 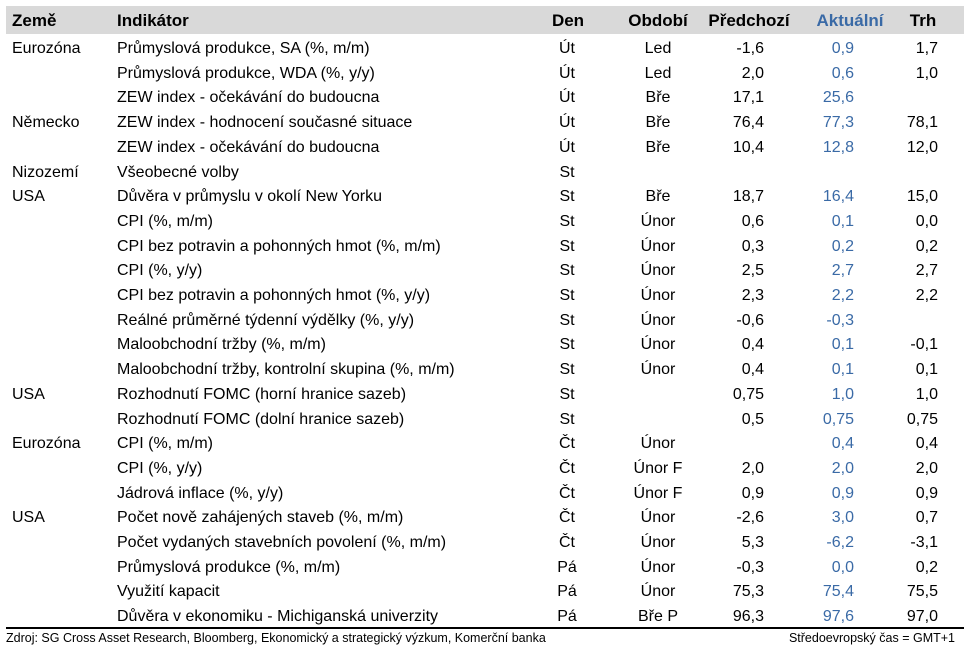 I want to click on table-row: Eurozóna CPI (%, m/m) Čt Únor 0,4 0,4, so click(x=485, y=444).